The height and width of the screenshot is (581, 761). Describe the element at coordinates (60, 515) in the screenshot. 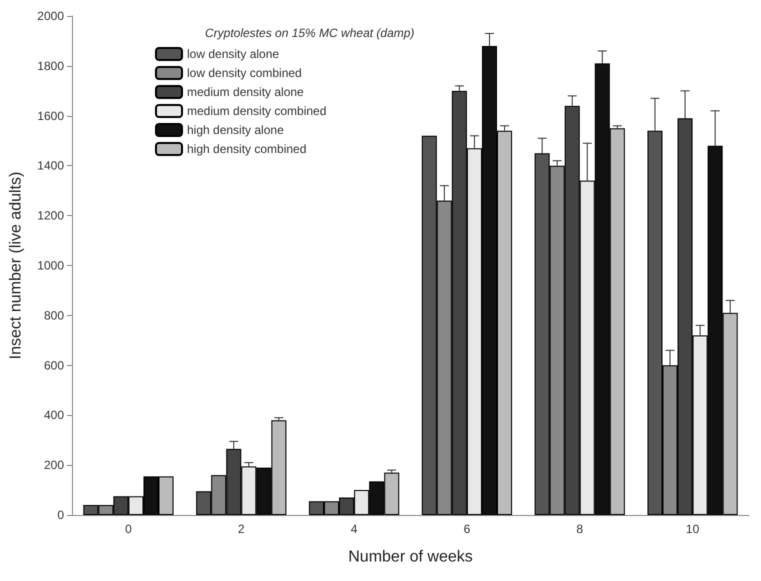

I see `y-tick-label: 0` at that location.